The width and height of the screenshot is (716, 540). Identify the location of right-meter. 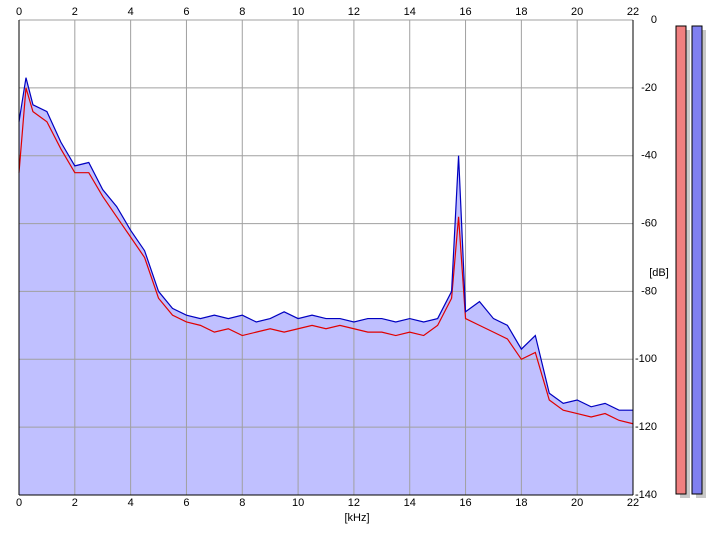
(697, 260).